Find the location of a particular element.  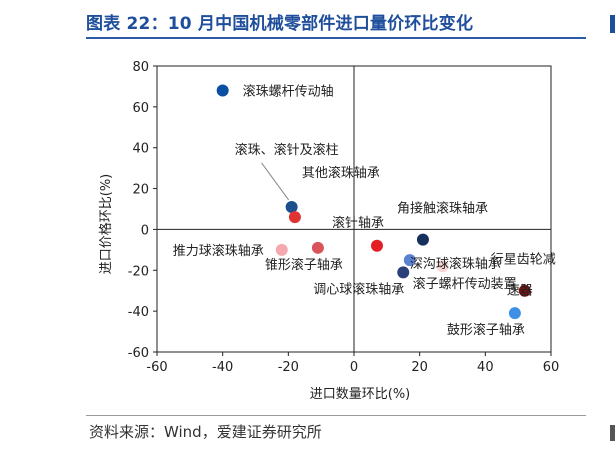

source-divider is located at coordinates (336, 415).